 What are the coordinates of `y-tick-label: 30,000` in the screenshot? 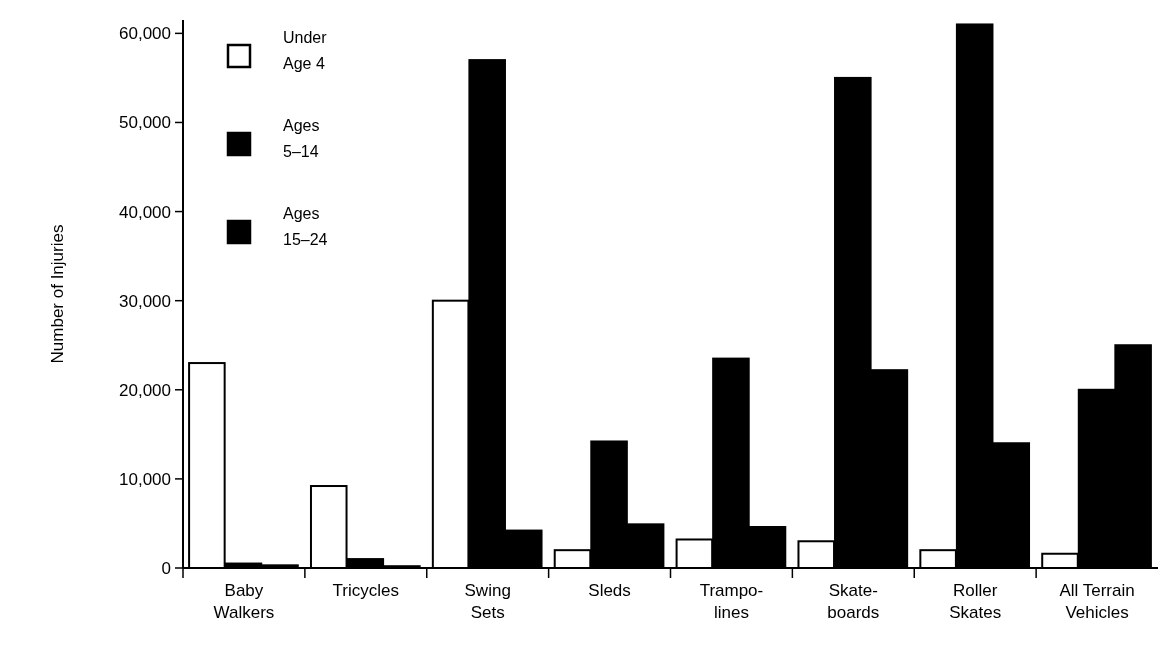 It's located at (145, 301).